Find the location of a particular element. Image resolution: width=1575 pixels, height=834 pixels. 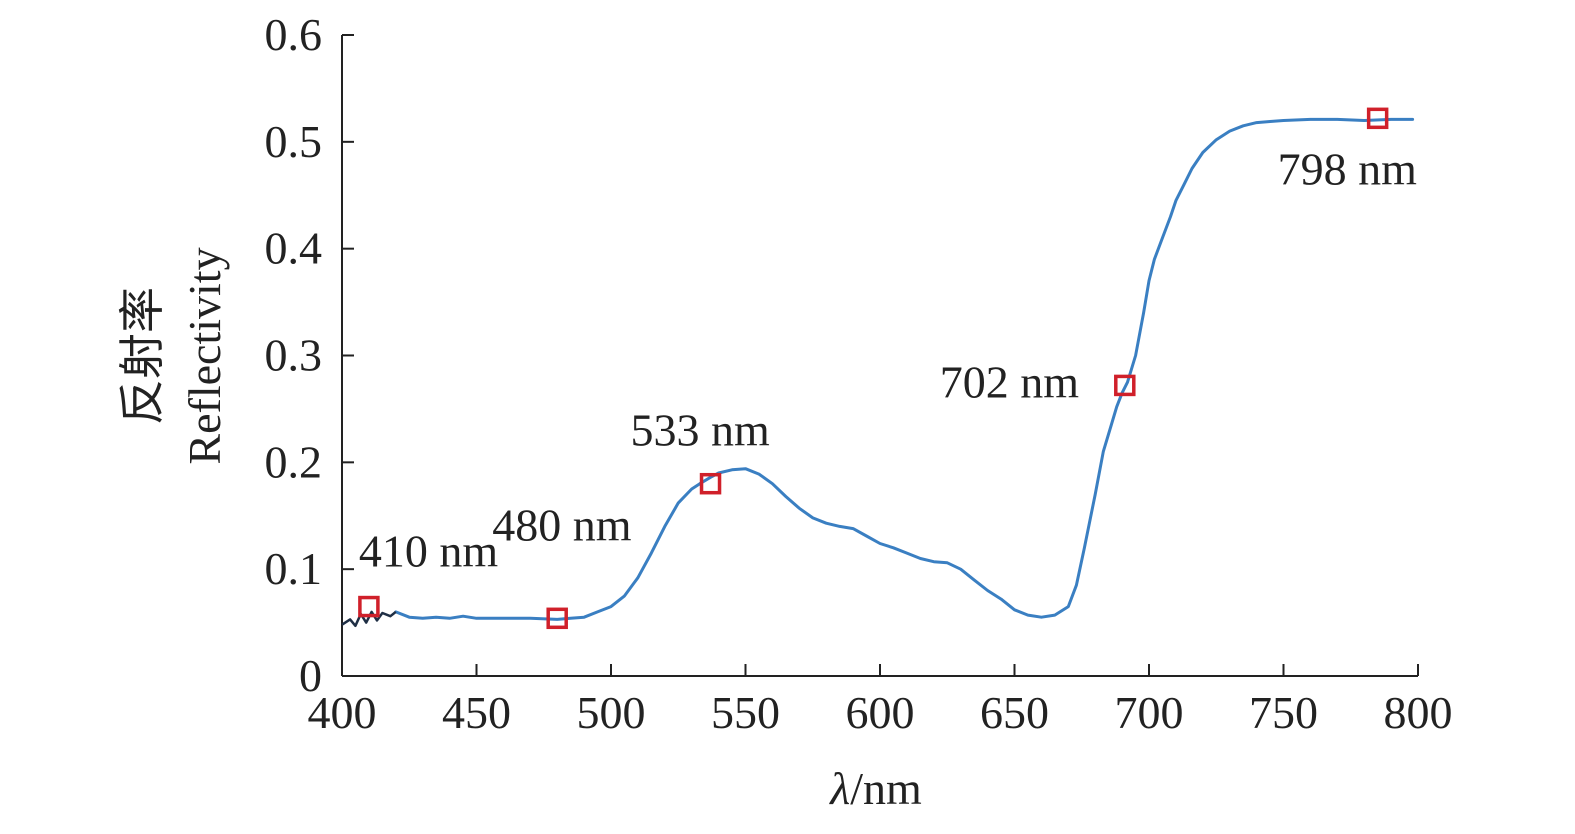

y-axis-title-en: Reflectivity is located at coordinates (204, 355).